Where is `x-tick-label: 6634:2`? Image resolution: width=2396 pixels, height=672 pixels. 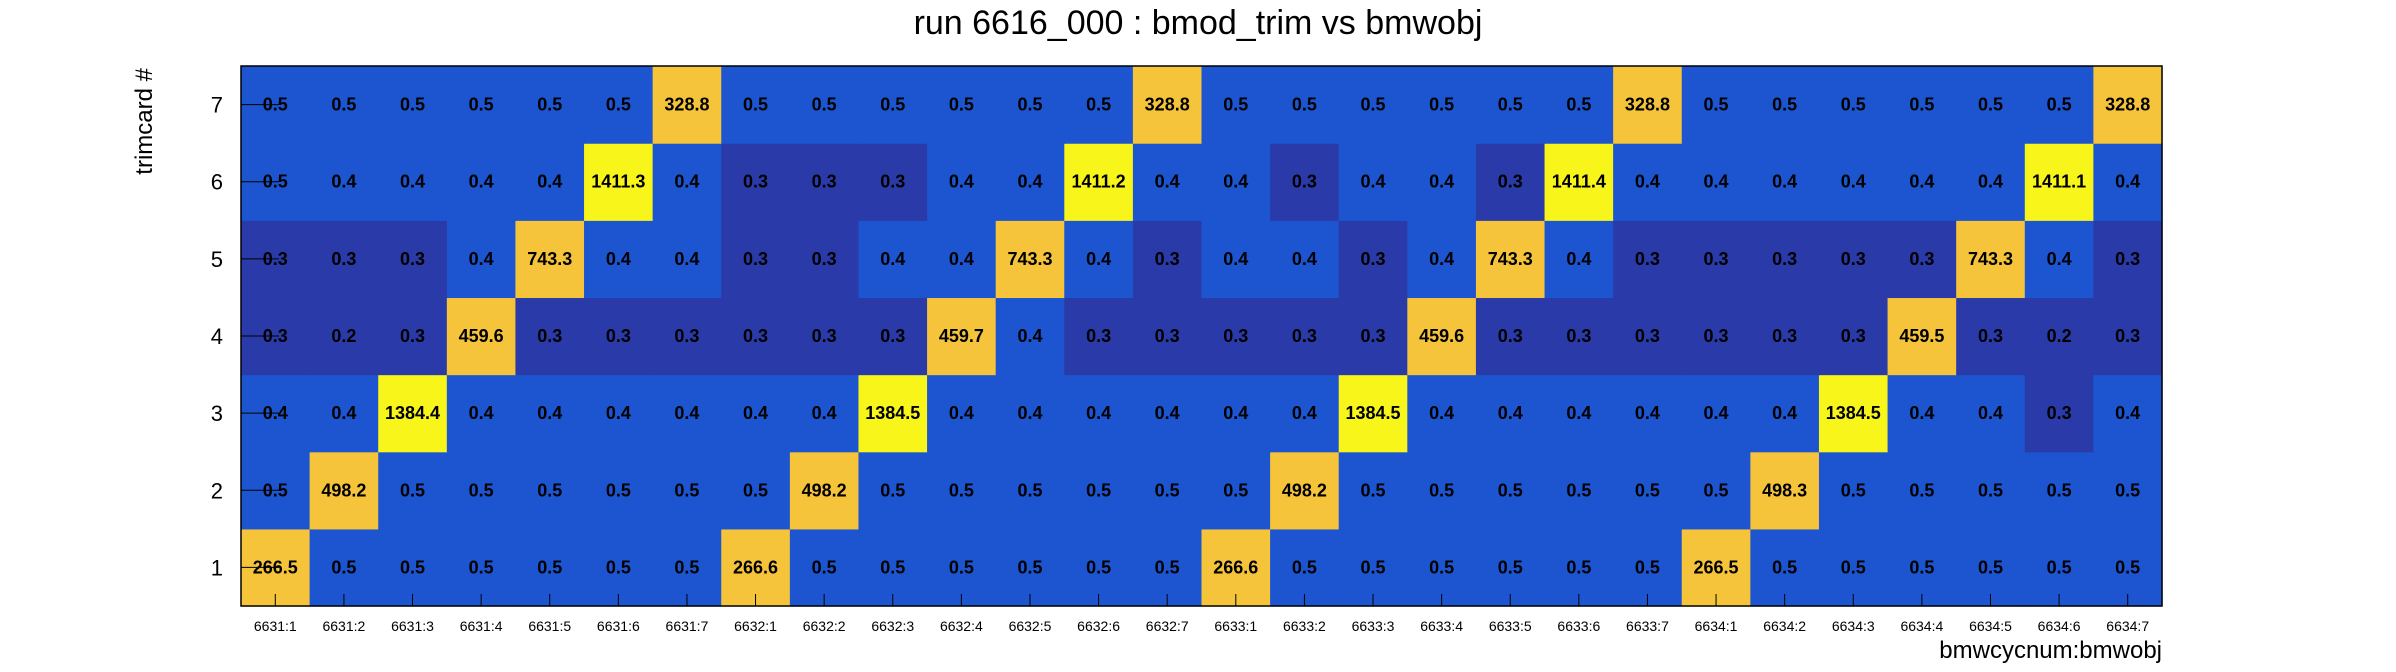
x-tick-label: 6634:2 is located at coordinates (1784, 626).